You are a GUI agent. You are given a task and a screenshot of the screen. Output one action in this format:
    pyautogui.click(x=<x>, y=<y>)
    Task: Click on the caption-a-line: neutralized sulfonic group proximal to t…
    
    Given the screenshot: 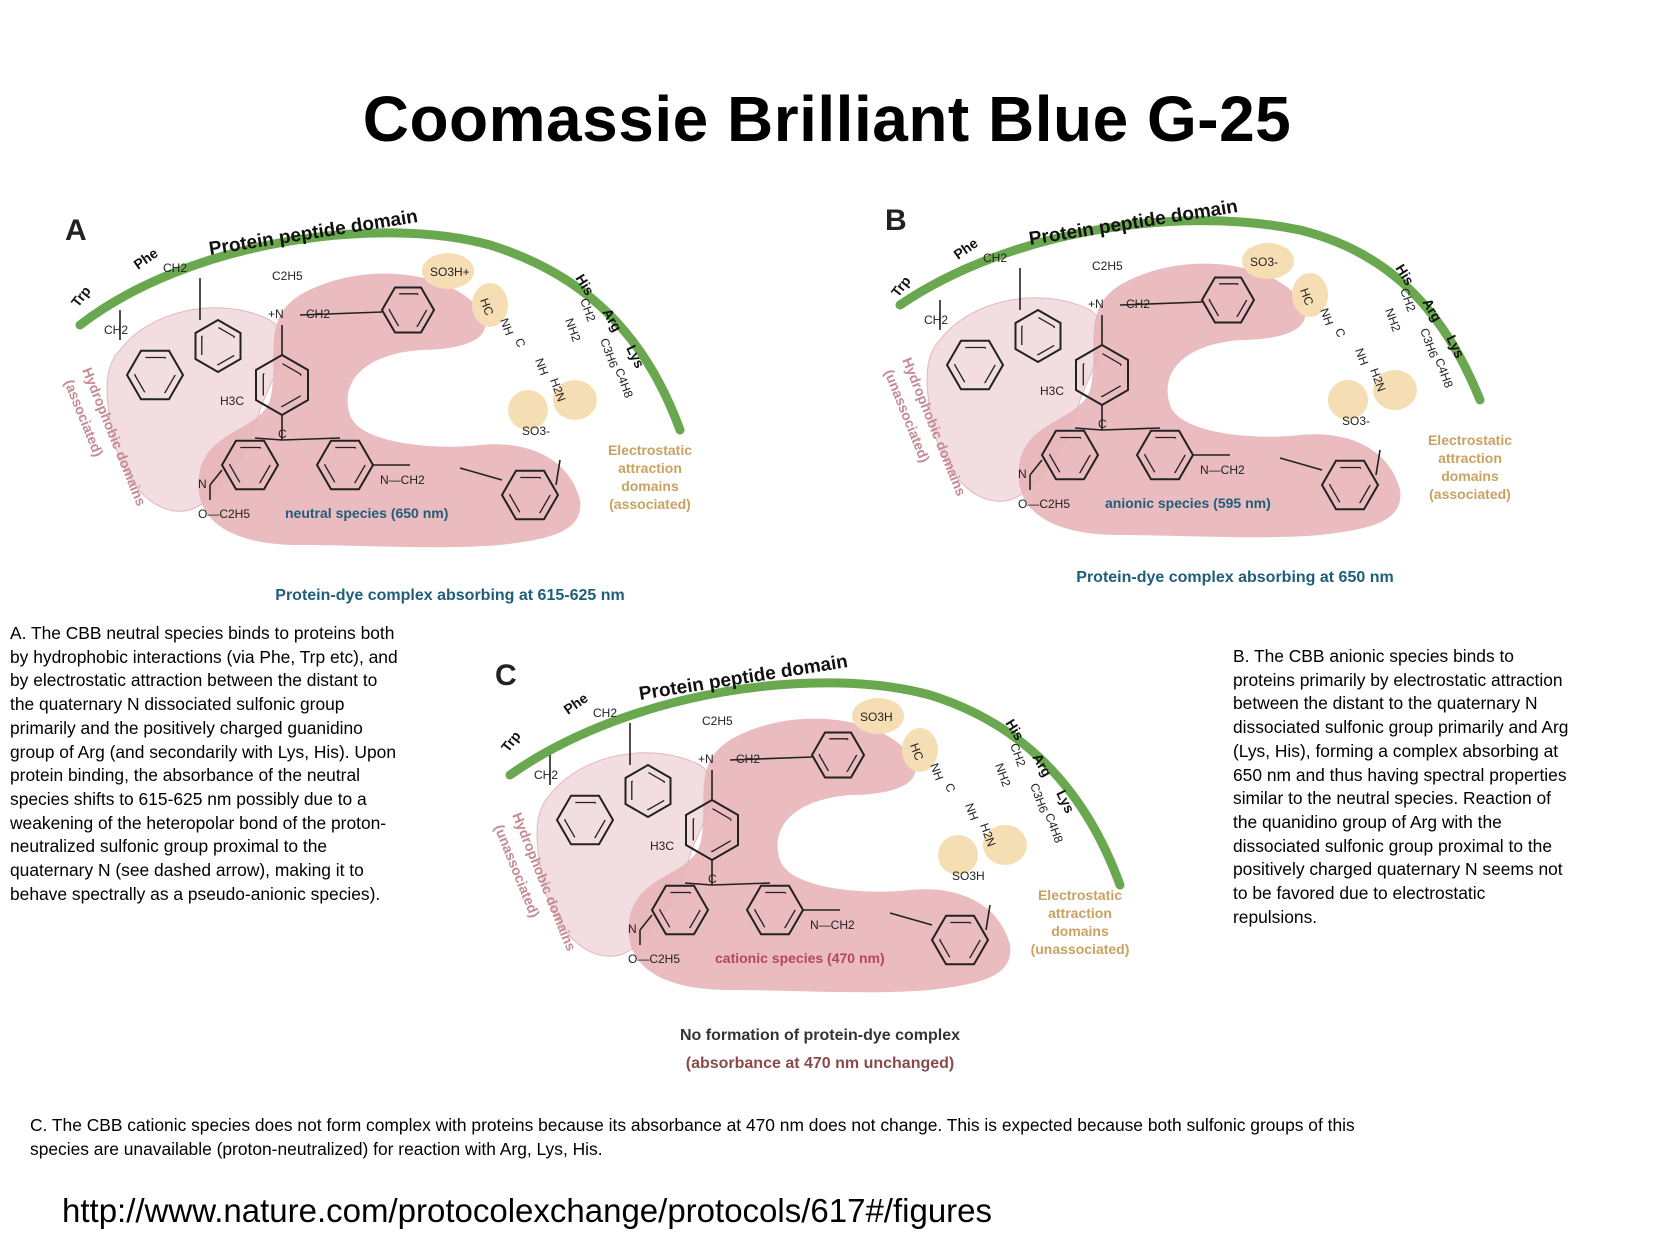 What is the action you would take?
    pyautogui.click(x=169, y=846)
    